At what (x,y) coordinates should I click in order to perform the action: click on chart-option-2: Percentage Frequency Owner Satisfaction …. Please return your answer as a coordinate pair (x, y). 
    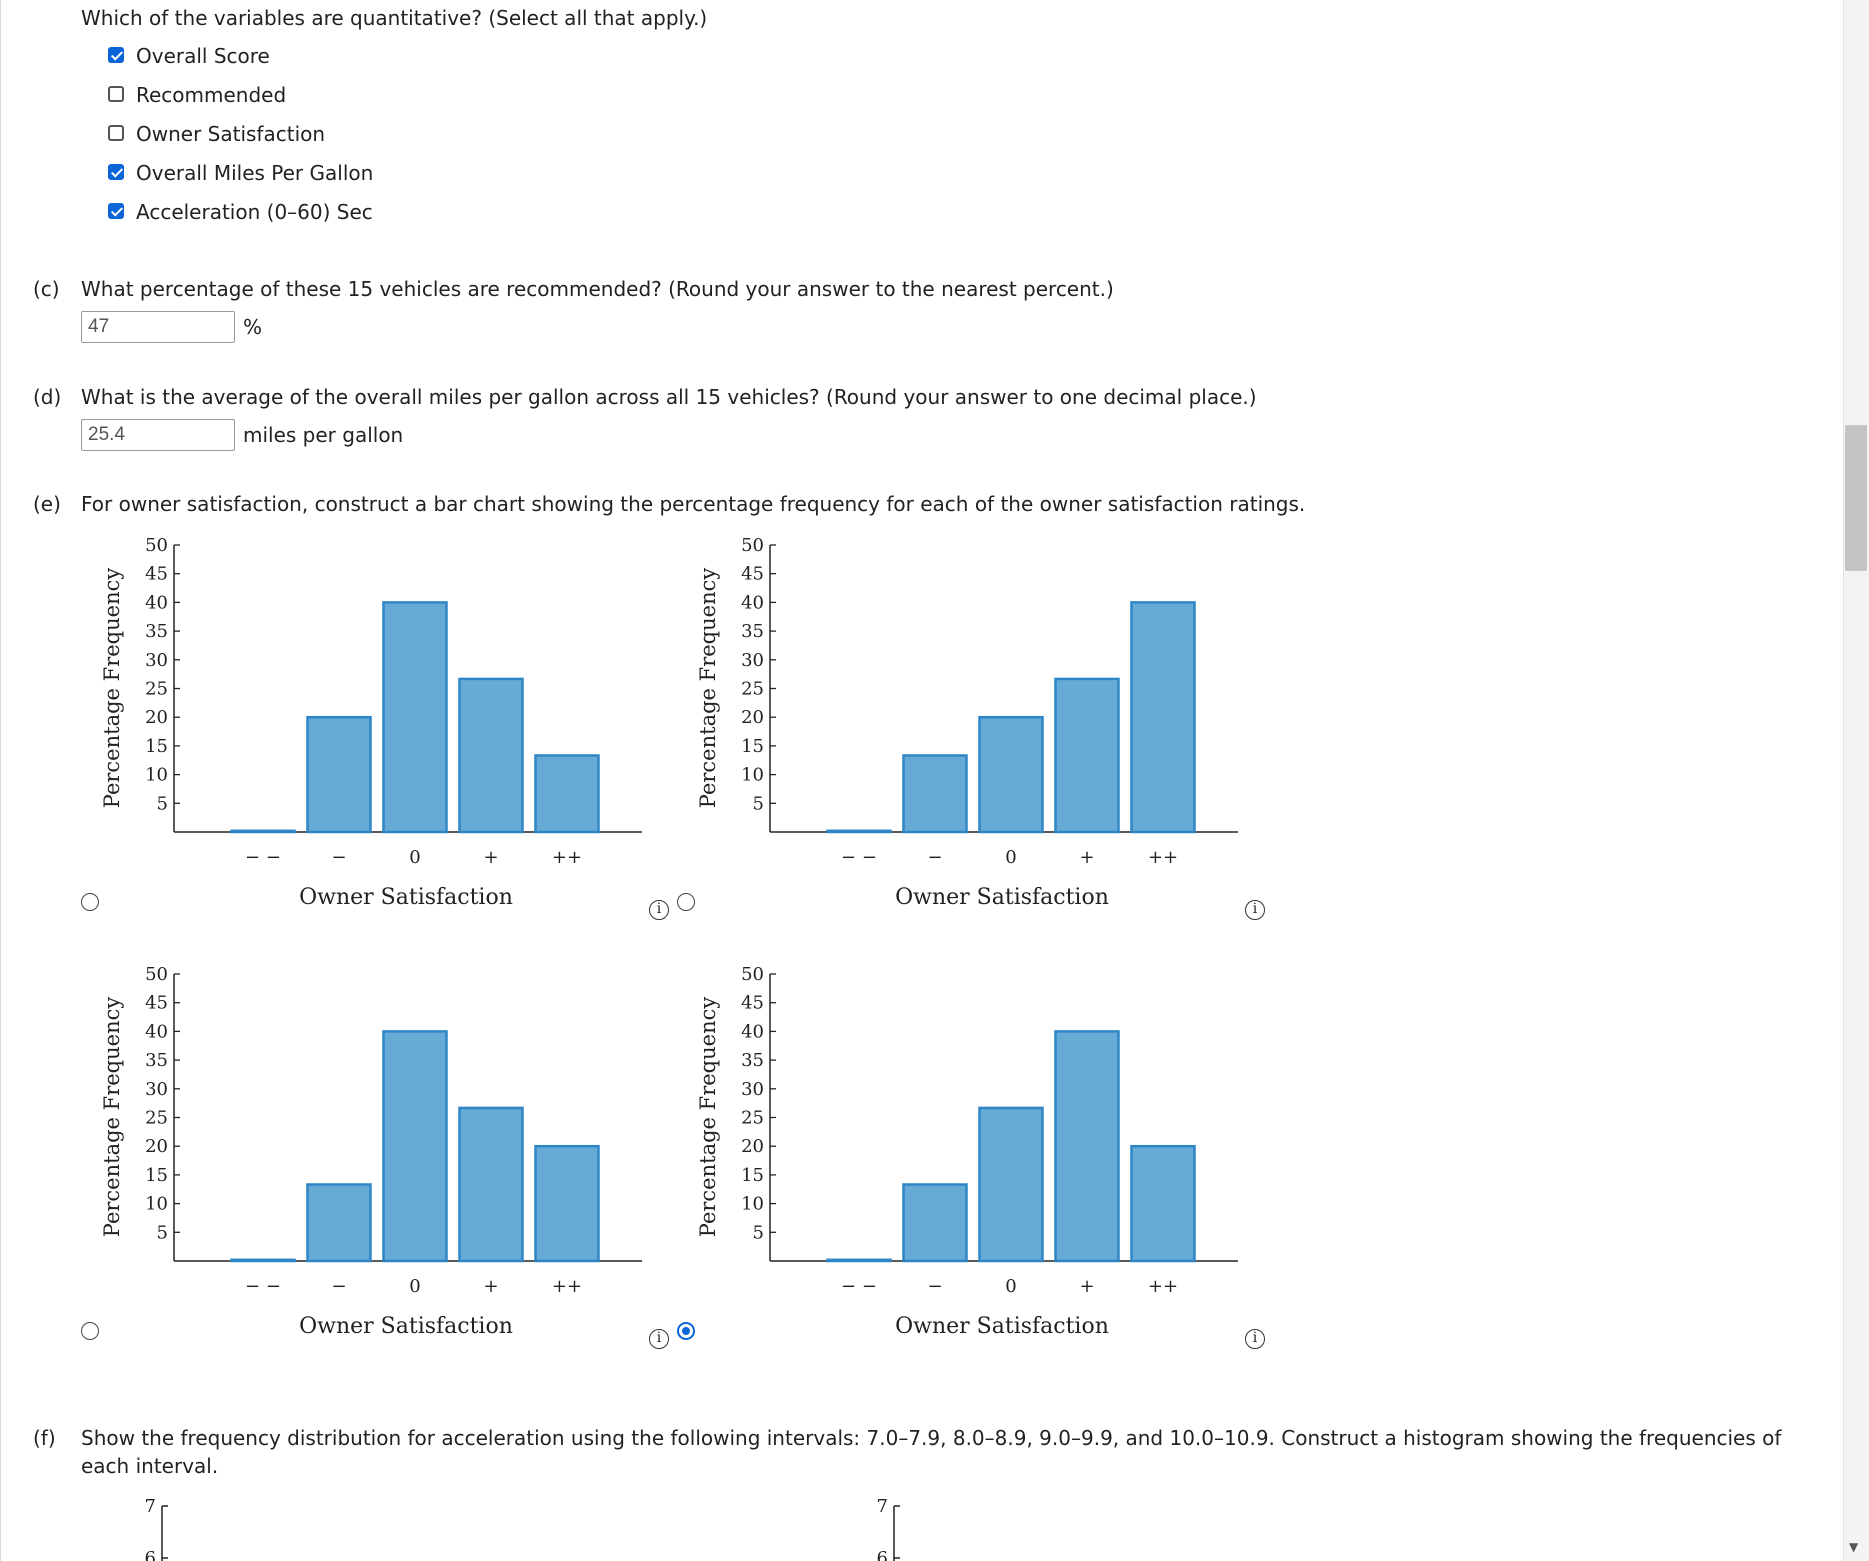
    Looking at the image, I should click on (967, 722).